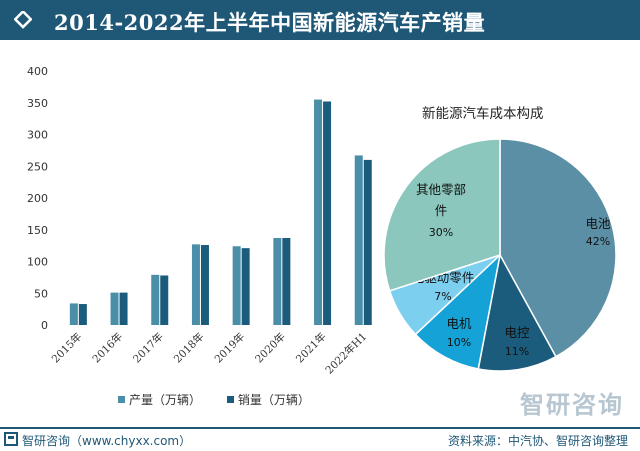 The height and width of the screenshot is (451, 640). I want to click on y-tick-label: 350, so click(37, 103).